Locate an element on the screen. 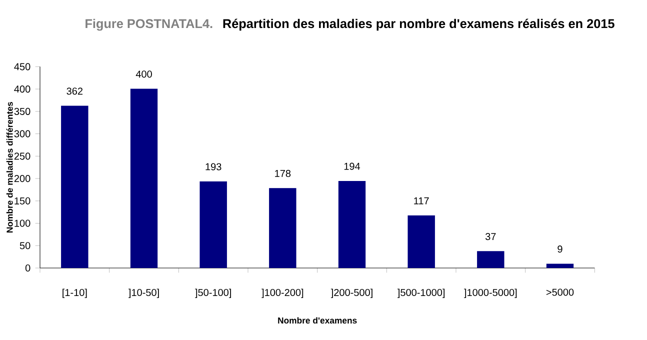  y-tick-label: 350 is located at coordinates (22, 111).